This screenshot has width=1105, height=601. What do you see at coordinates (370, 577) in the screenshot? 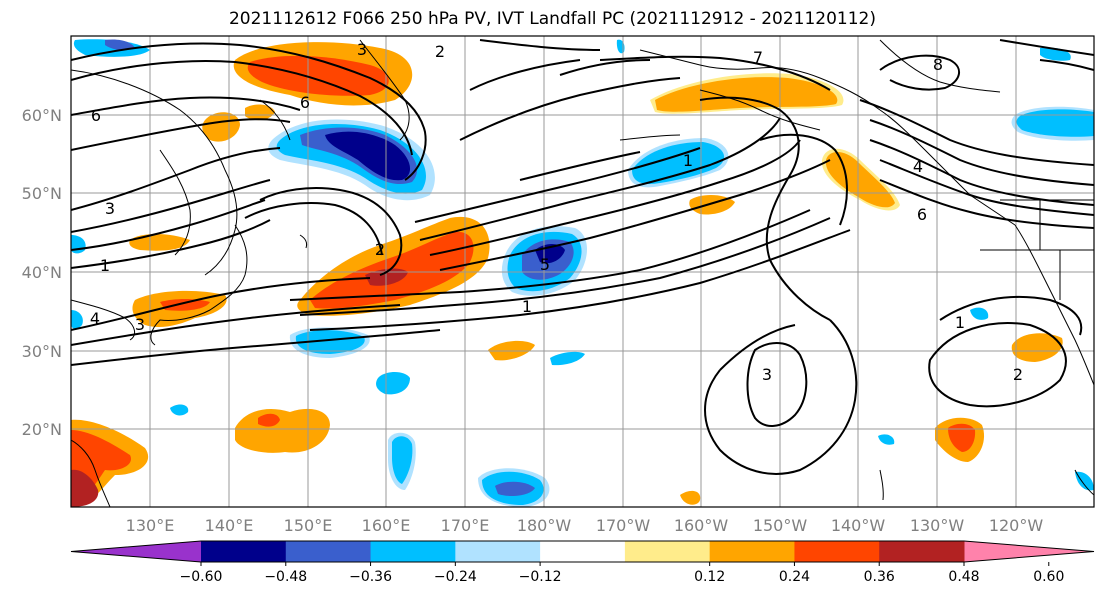
I see `colorbar-tick-label: −0.36` at bounding box center [370, 577].